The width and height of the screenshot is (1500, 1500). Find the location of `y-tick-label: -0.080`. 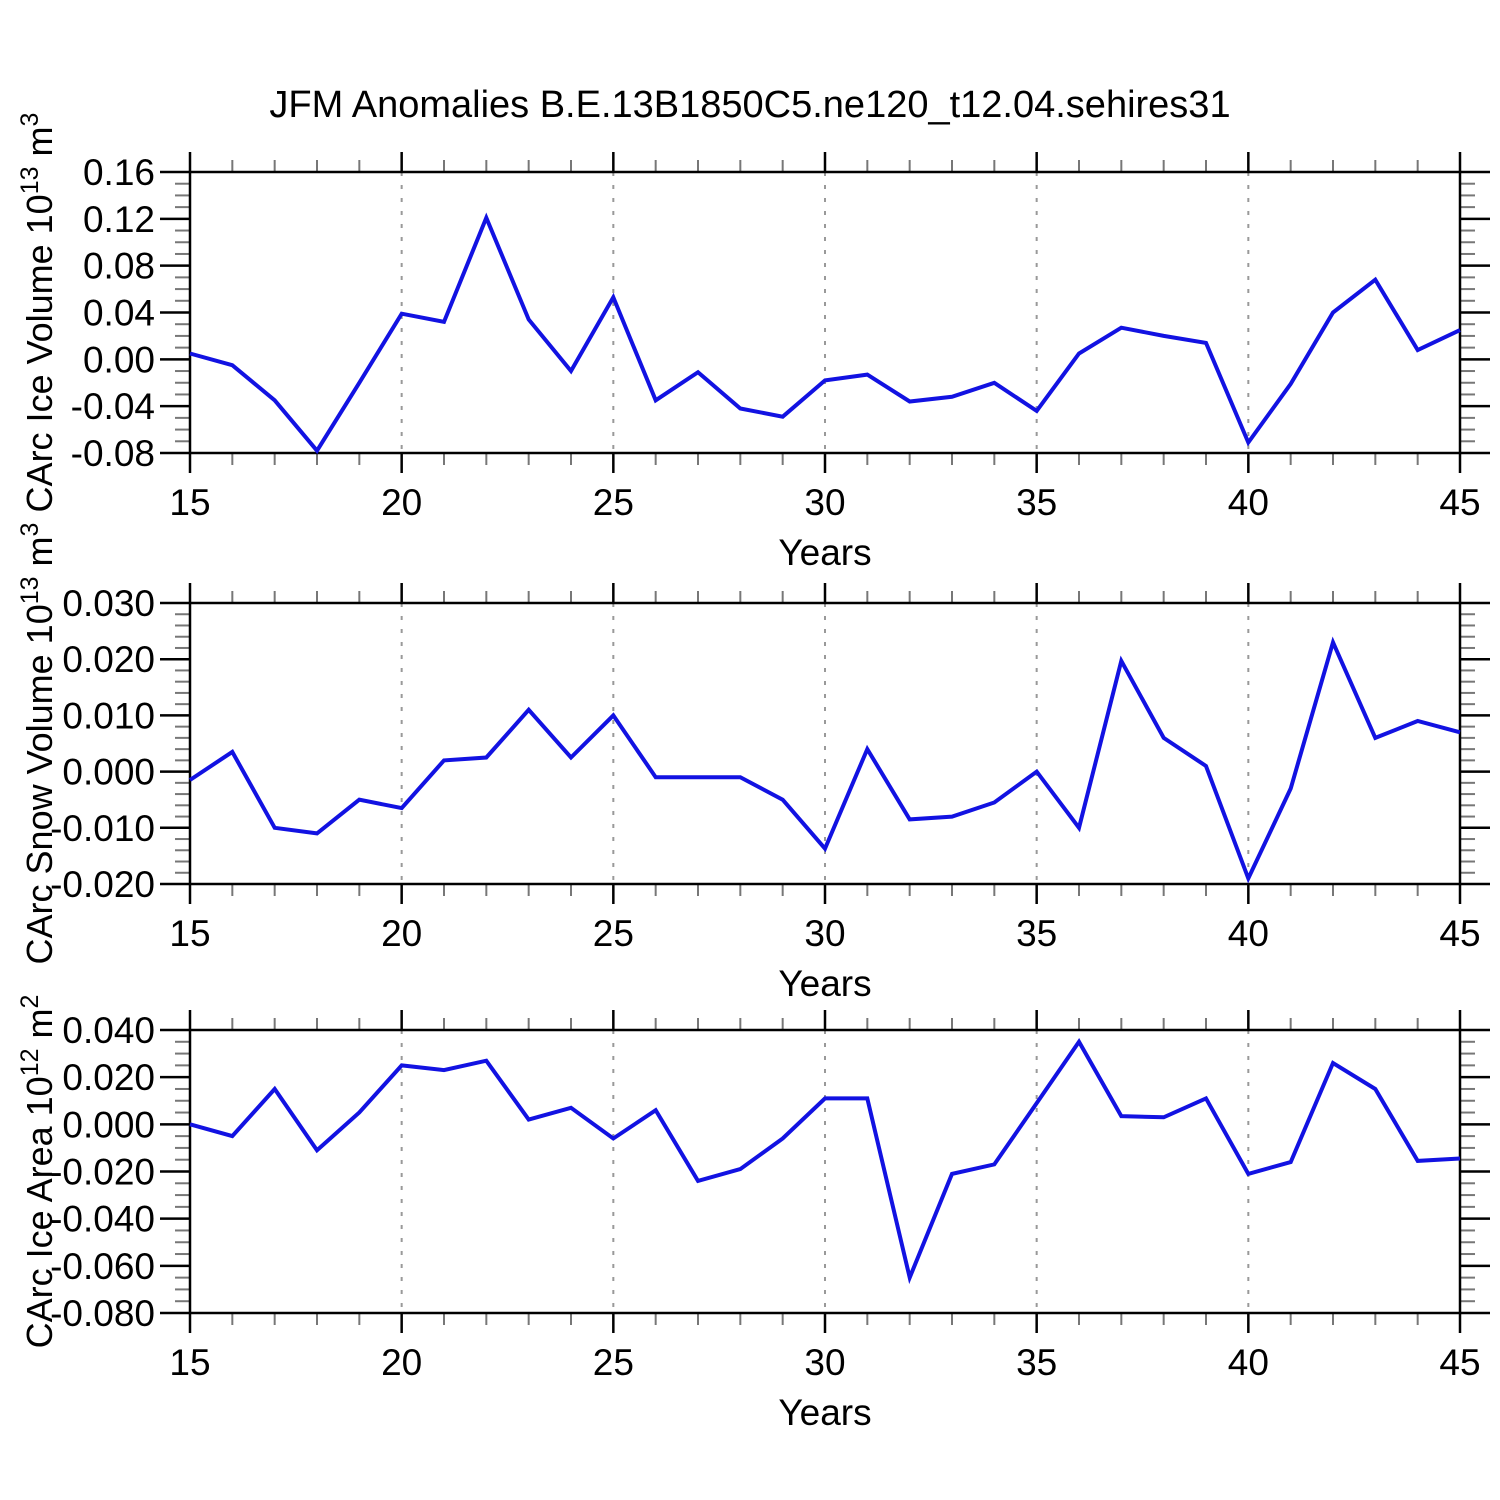

y-tick-label: -0.080 is located at coordinates (102, 1313).